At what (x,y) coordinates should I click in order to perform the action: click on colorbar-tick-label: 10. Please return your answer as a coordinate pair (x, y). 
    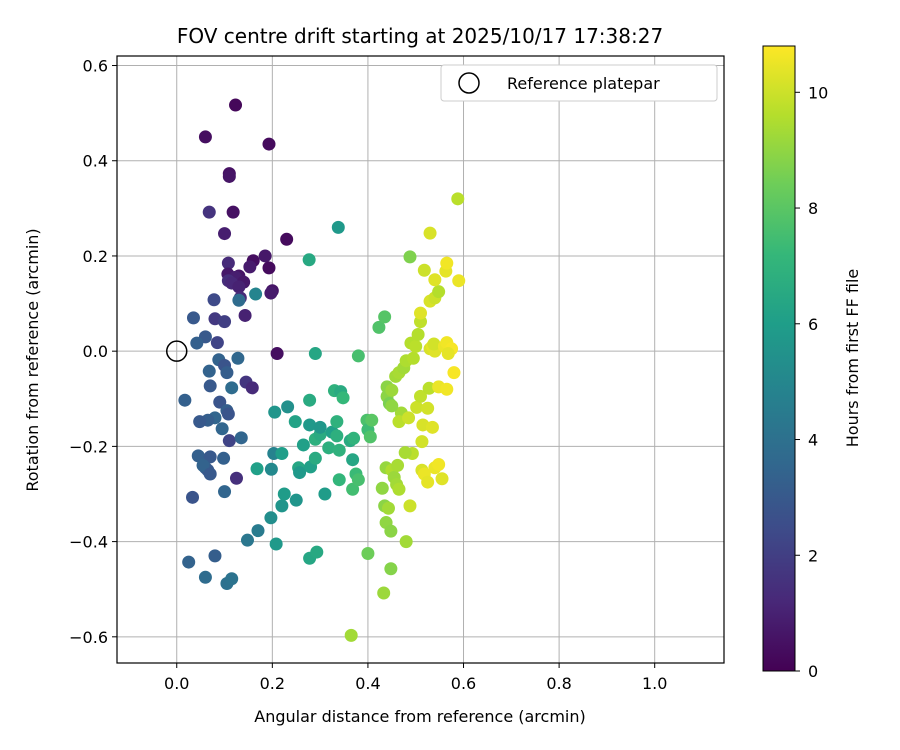
    Looking at the image, I should click on (818, 92).